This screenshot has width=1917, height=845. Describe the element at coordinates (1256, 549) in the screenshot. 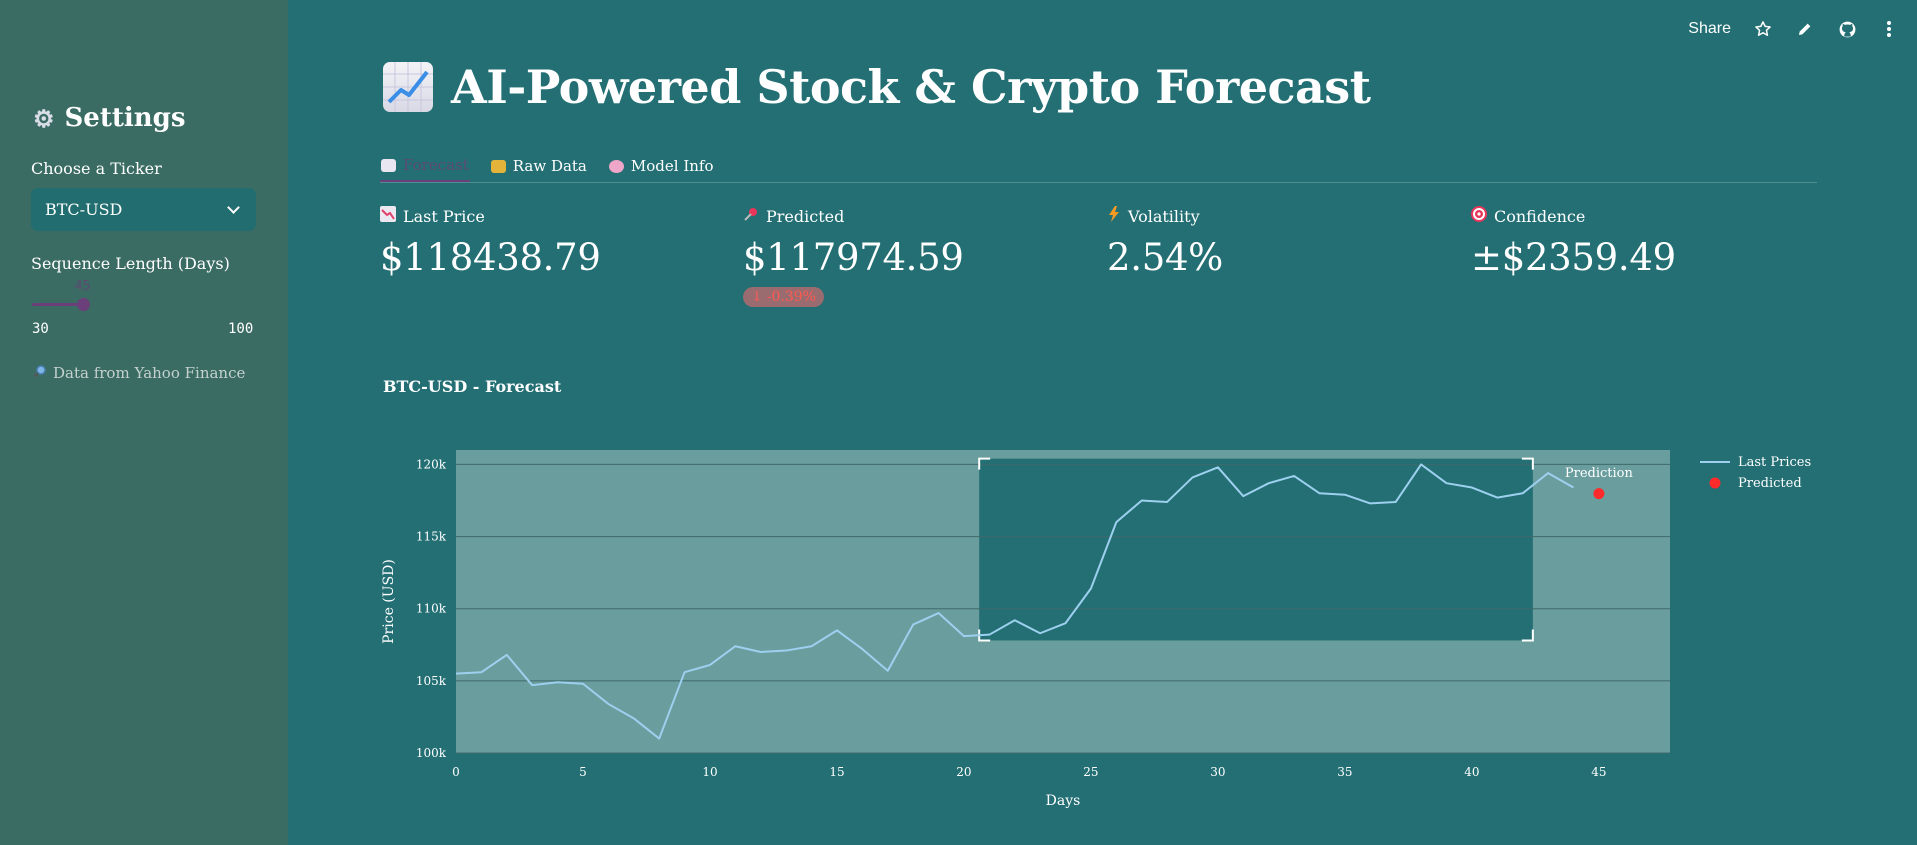

I see `zoom-selection` at that location.